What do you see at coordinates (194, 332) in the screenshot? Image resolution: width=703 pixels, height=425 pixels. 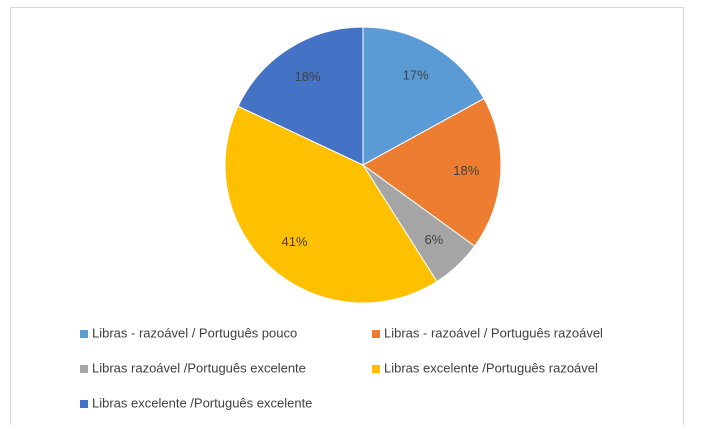 I see `legend-label: Libras - razoável / Português pouco` at bounding box center [194, 332].